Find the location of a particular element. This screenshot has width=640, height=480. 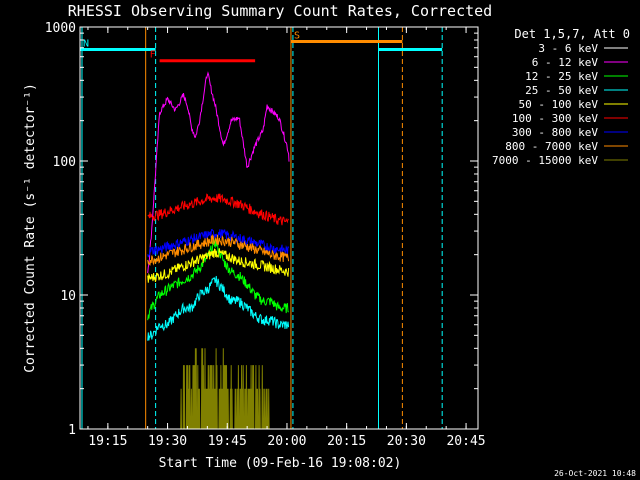

legend-label: 3 - 6 keV is located at coordinates (568, 48).